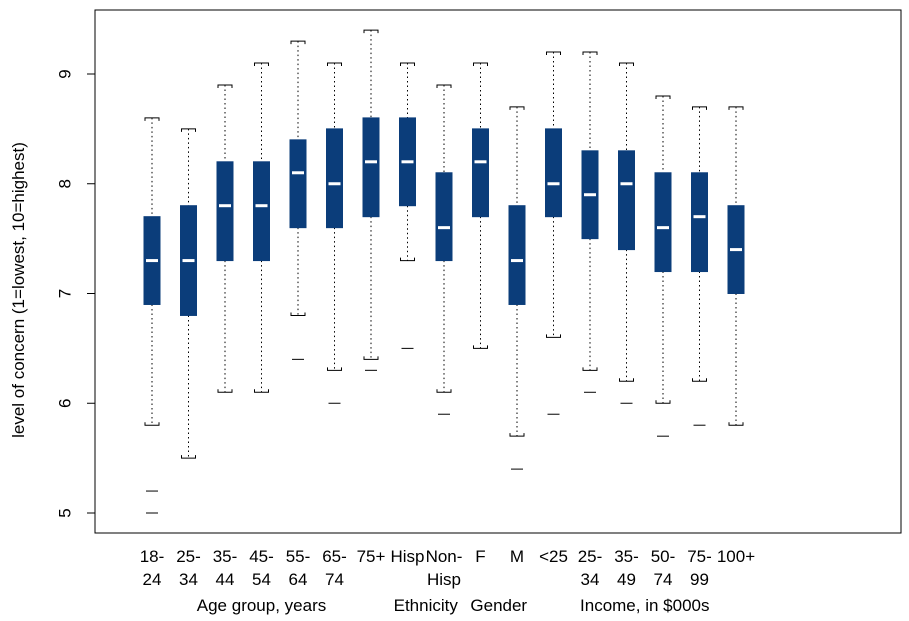 Image resolution: width=909 pixels, height=621 pixels. I want to click on x-tick-label-line2: Hisp, so click(444, 579).